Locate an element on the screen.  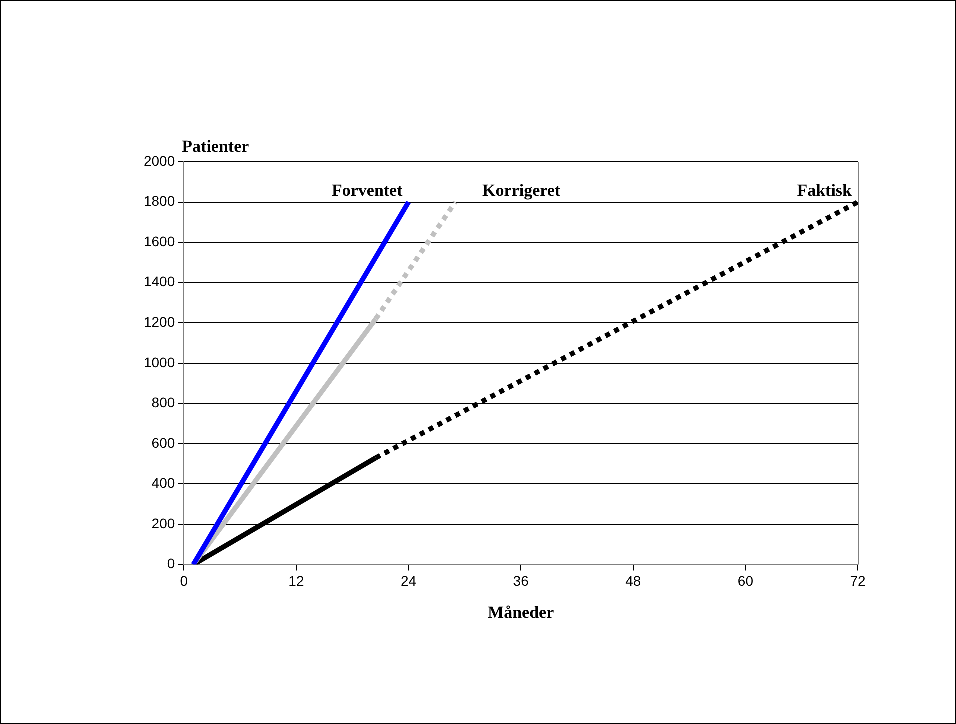
x-tick-label: 0 is located at coordinates (184, 581).